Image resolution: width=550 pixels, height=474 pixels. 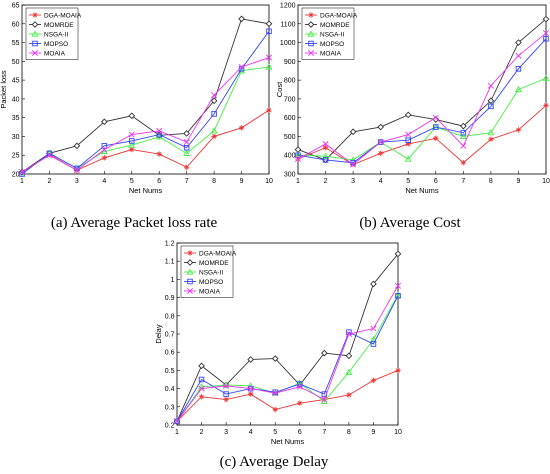 What do you see at coordinates (187, 181) in the screenshot?
I see `x-tick-label: 7` at bounding box center [187, 181].